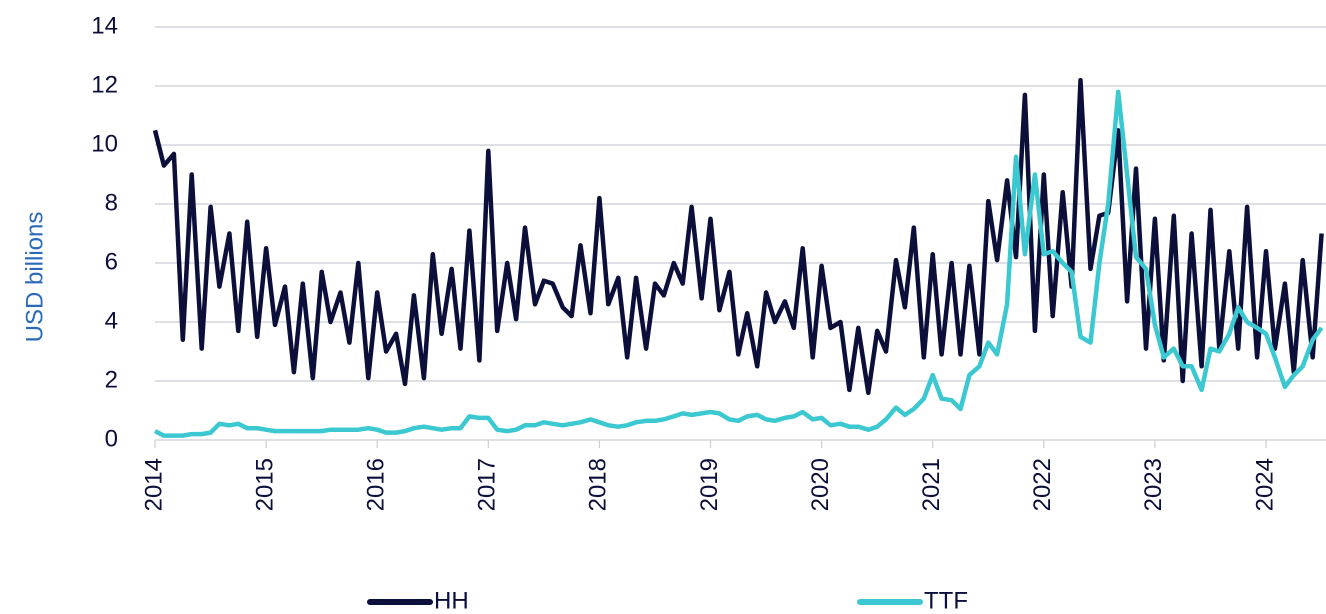  Describe the element at coordinates (111, 379) in the screenshot. I see `y-tick-label: 2` at that location.